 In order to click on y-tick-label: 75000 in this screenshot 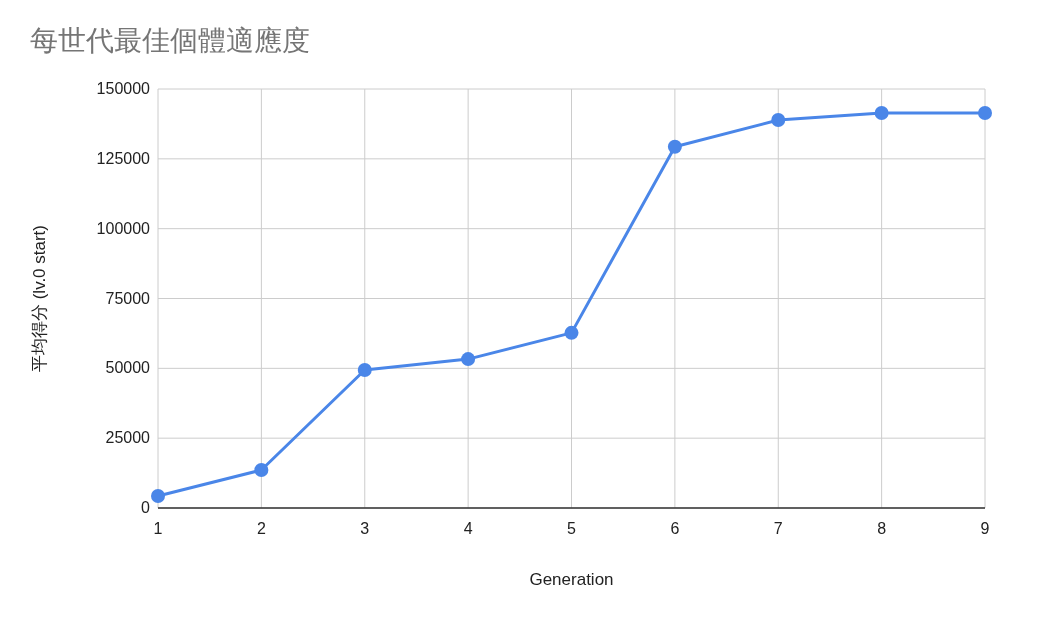, I will do `click(128, 298)`.